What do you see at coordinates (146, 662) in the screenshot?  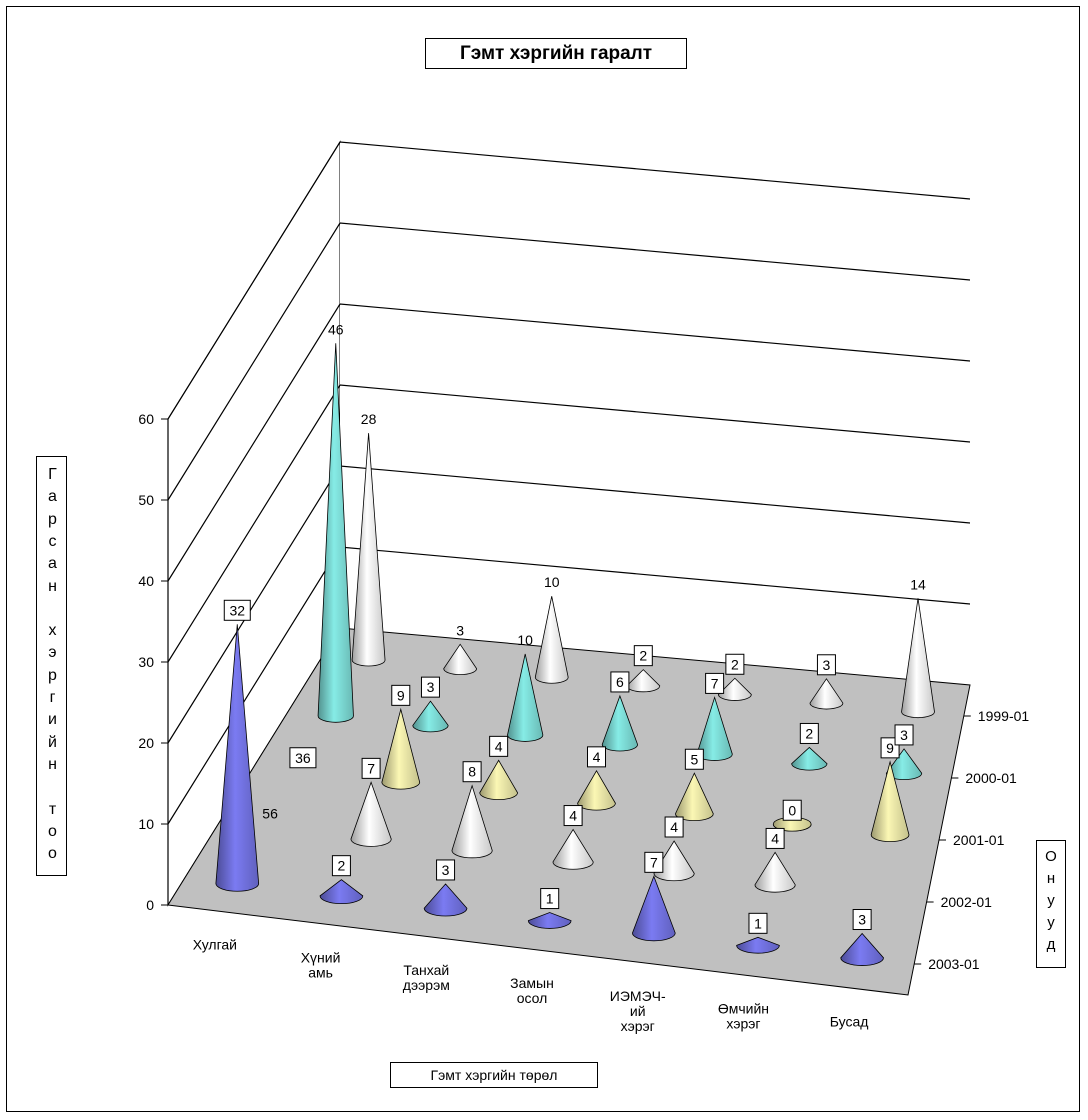 I see `y-tick-label: 30` at bounding box center [146, 662].